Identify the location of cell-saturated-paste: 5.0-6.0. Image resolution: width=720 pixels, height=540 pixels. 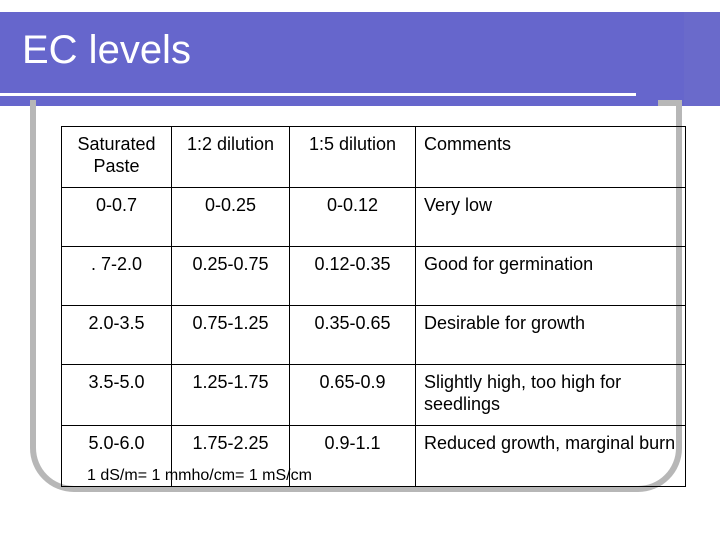
(116, 456).